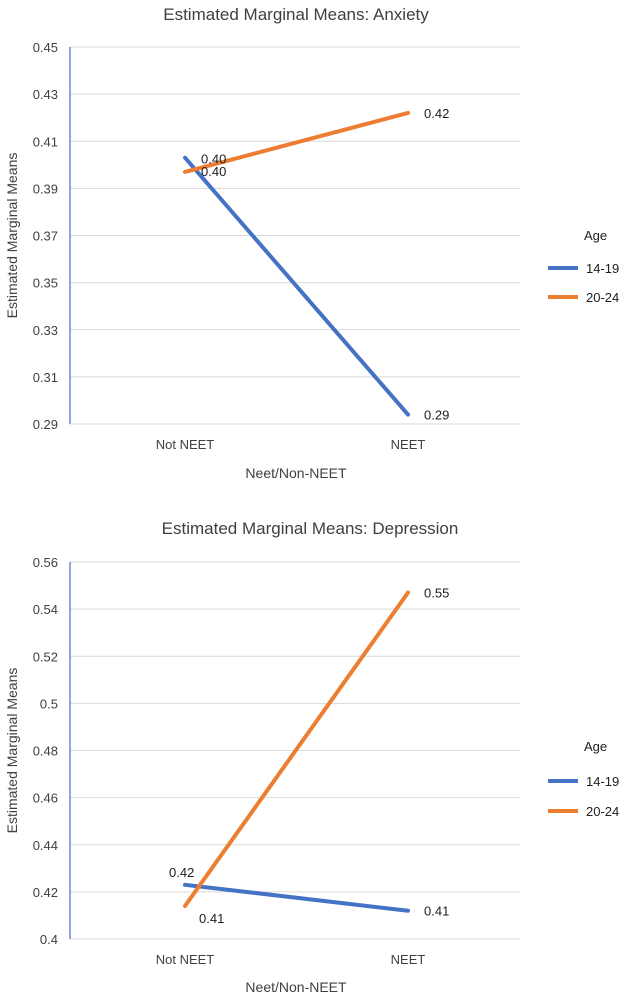 The image size is (628, 998). What do you see at coordinates (436, 415) in the screenshot?
I see `data-label: 0.29` at bounding box center [436, 415].